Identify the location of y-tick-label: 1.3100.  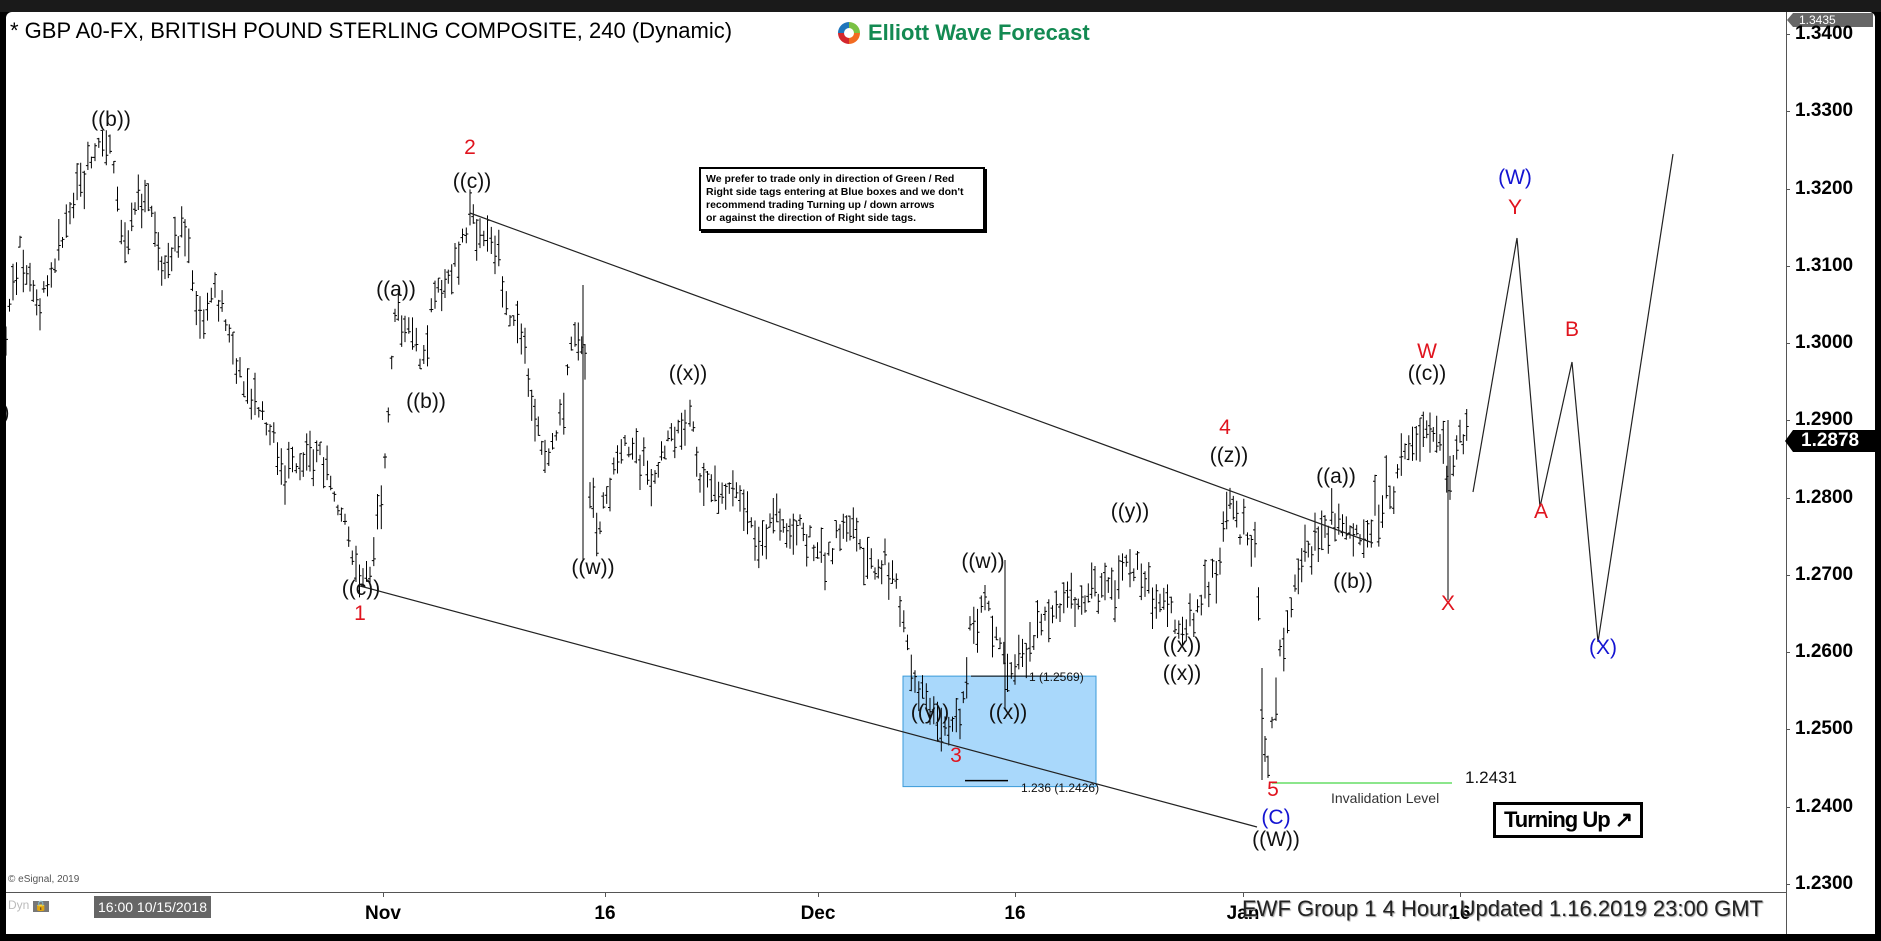
(1824, 265).